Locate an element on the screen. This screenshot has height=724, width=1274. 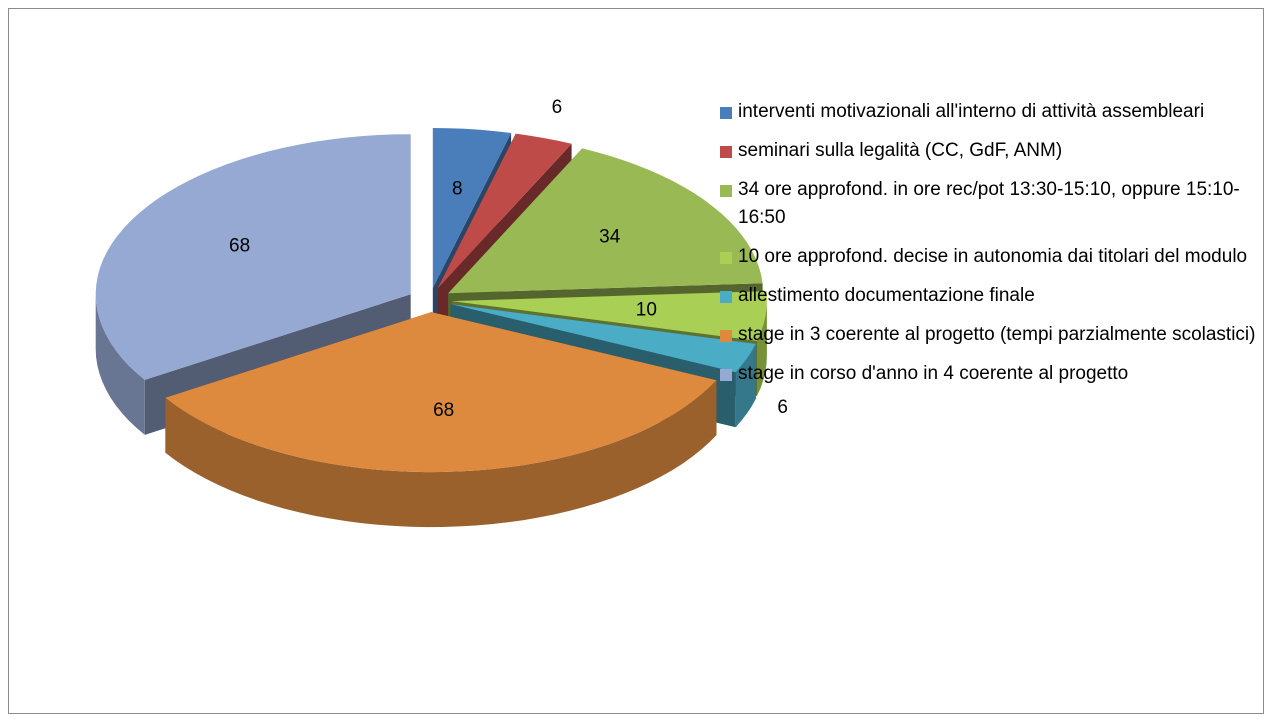
data-label: 10 is located at coordinates (646, 309).